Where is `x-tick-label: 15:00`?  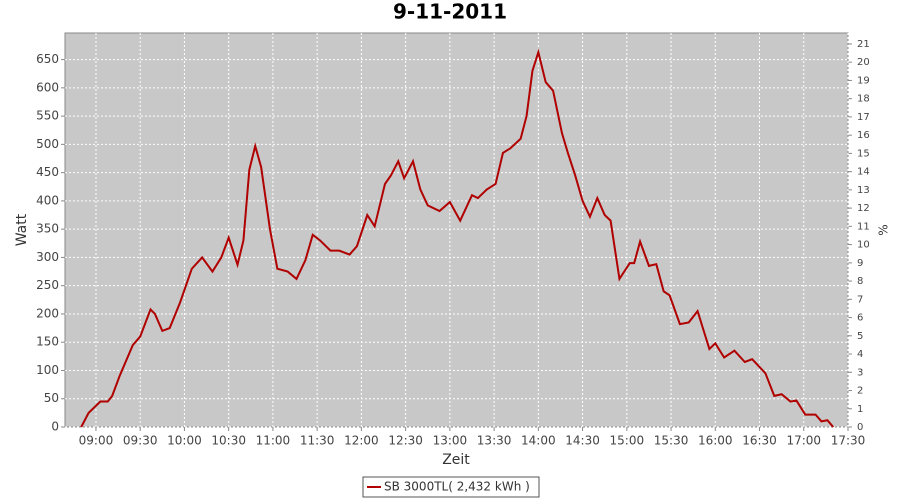
x-tick-label: 15:00 is located at coordinates (627, 441).